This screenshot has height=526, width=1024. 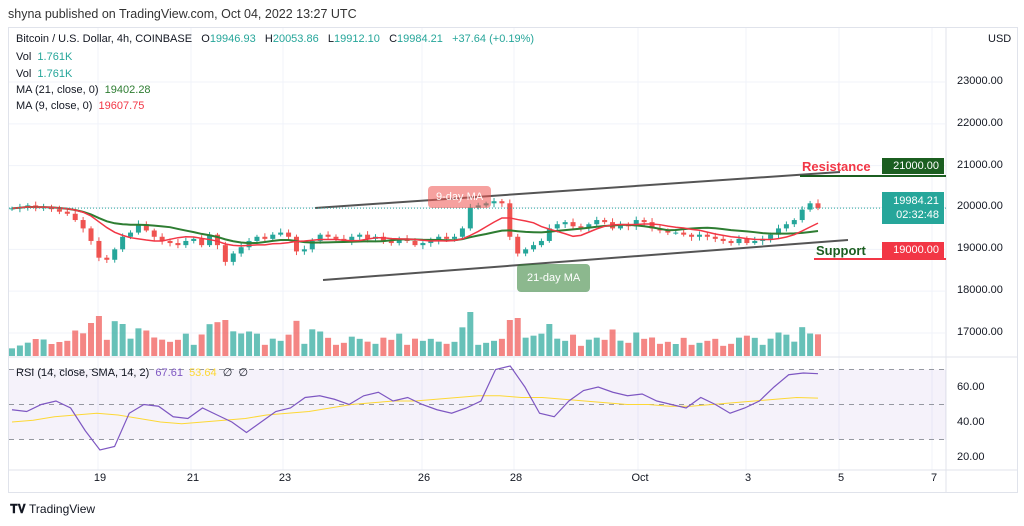 What do you see at coordinates (285, 478) in the screenshot?
I see `time-tick: 23` at bounding box center [285, 478].